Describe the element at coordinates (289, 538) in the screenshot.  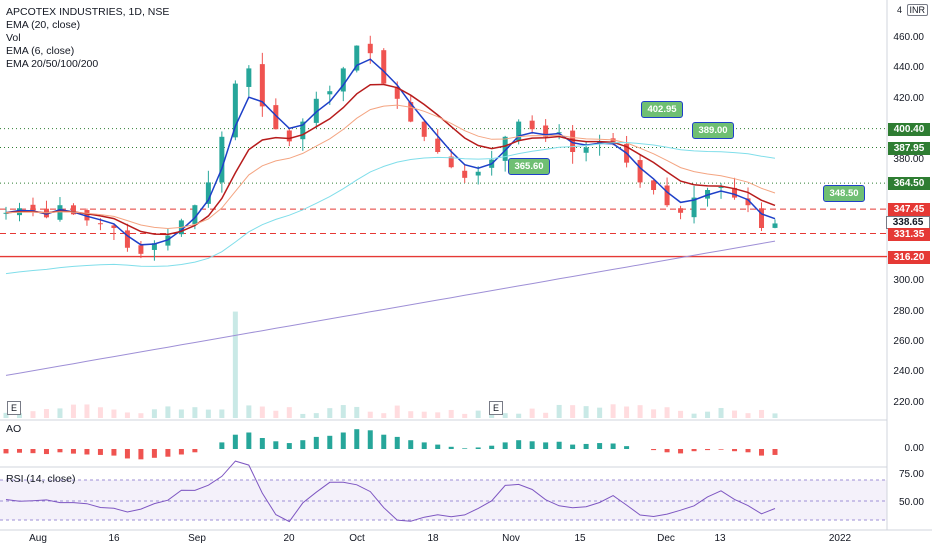
I see `time-axis-label: 20` at that location.